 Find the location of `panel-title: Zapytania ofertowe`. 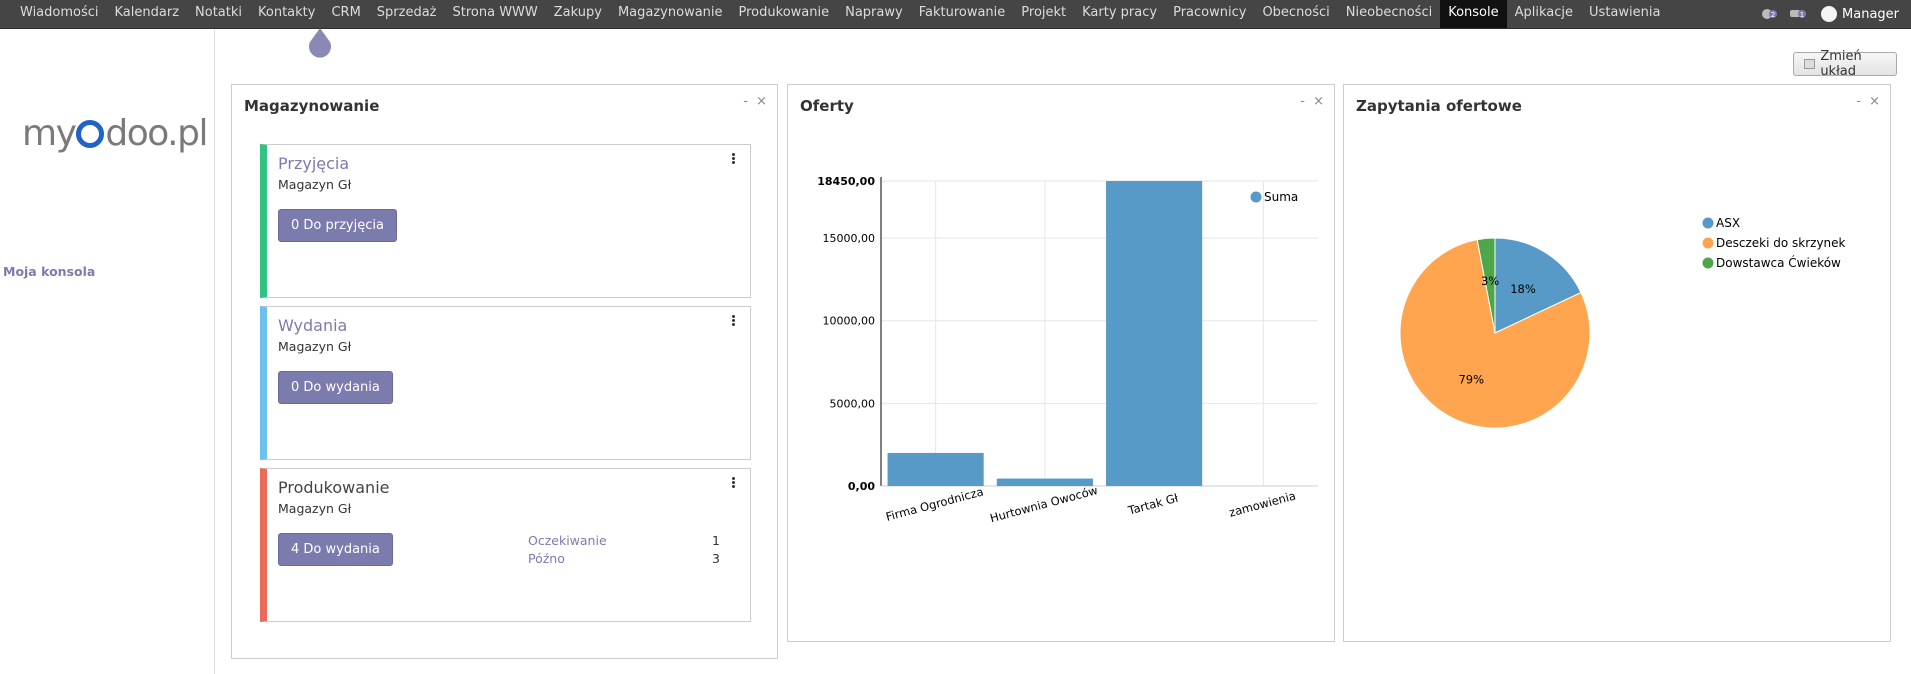

panel-title: Zapytania ofertowe is located at coordinates (1439, 106).